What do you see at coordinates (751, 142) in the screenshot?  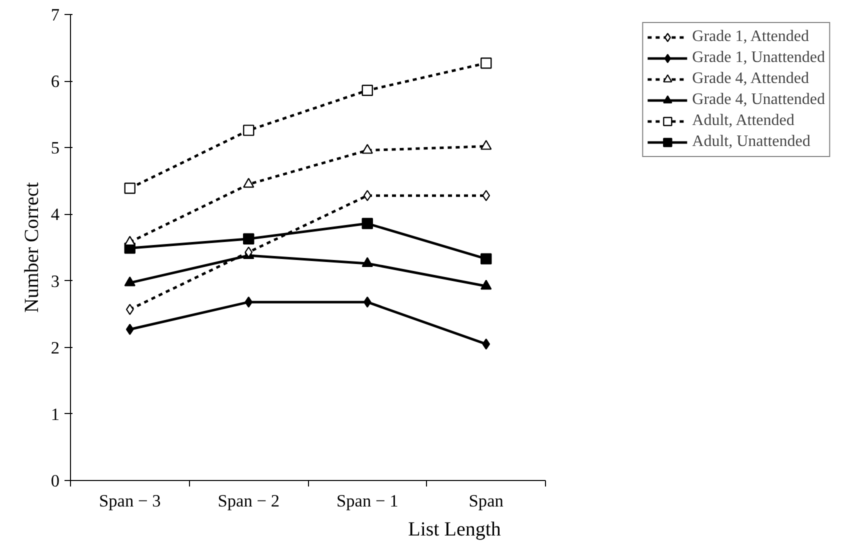 I see `legend-label: Adult, Unattended` at bounding box center [751, 142].